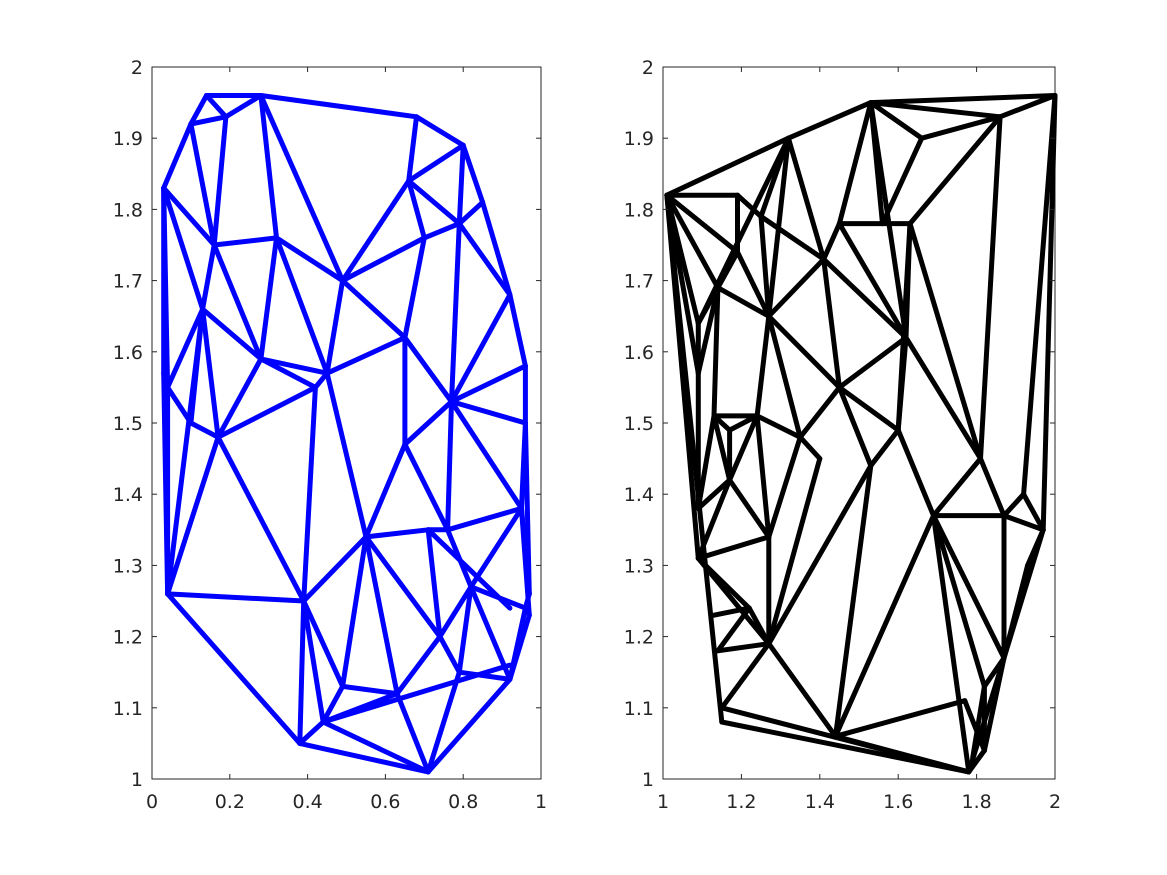  I want to click on y-tick-label: 1.4, so click(128, 495).